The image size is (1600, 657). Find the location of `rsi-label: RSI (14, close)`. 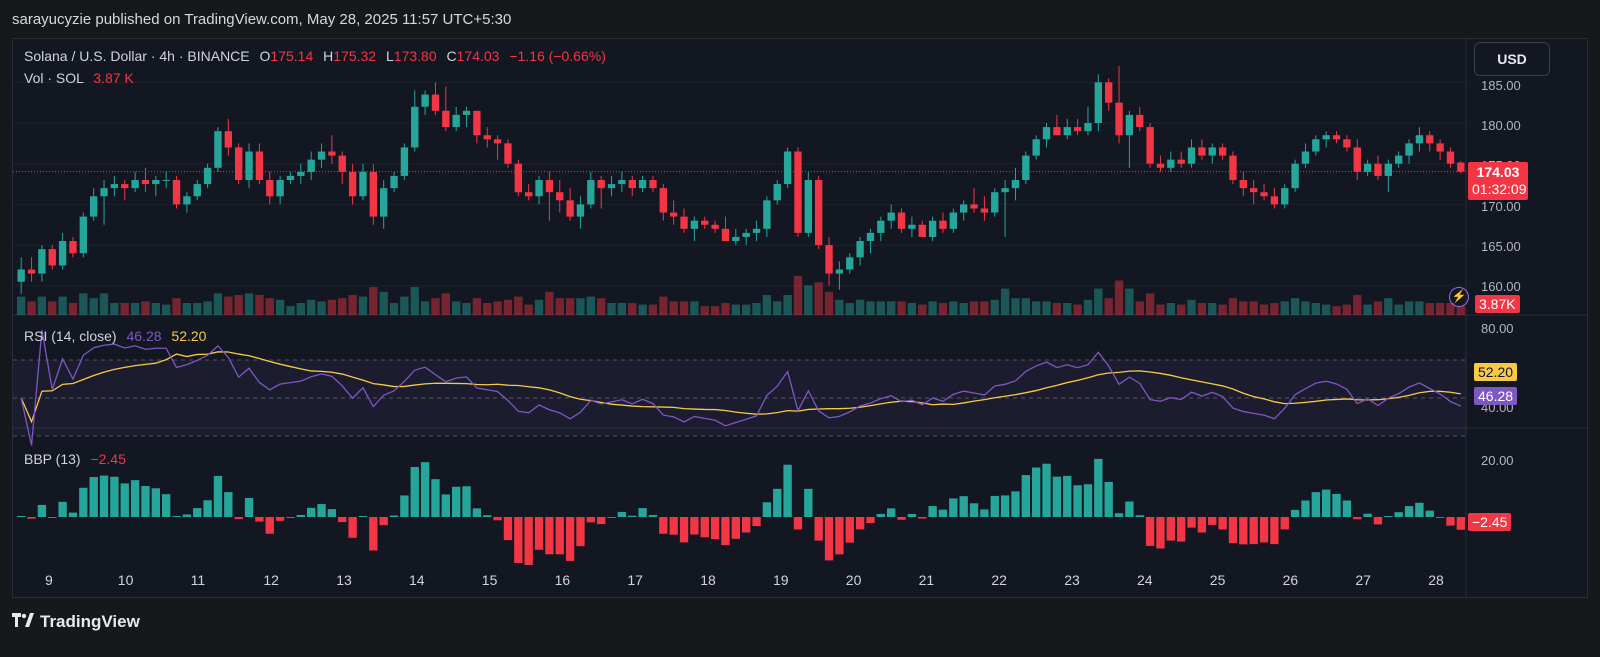

rsi-label: RSI (14, close) is located at coordinates (70, 336).